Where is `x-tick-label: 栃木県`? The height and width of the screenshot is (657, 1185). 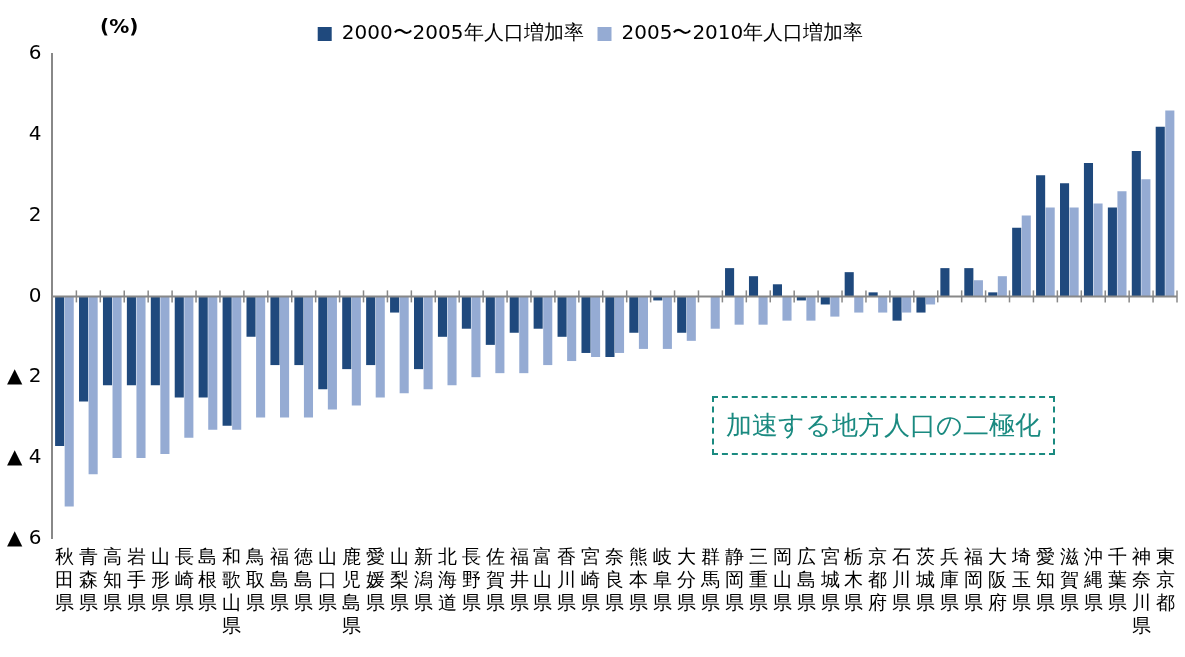
x-tick-label: 栃木県 is located at coordinates (854, 579).